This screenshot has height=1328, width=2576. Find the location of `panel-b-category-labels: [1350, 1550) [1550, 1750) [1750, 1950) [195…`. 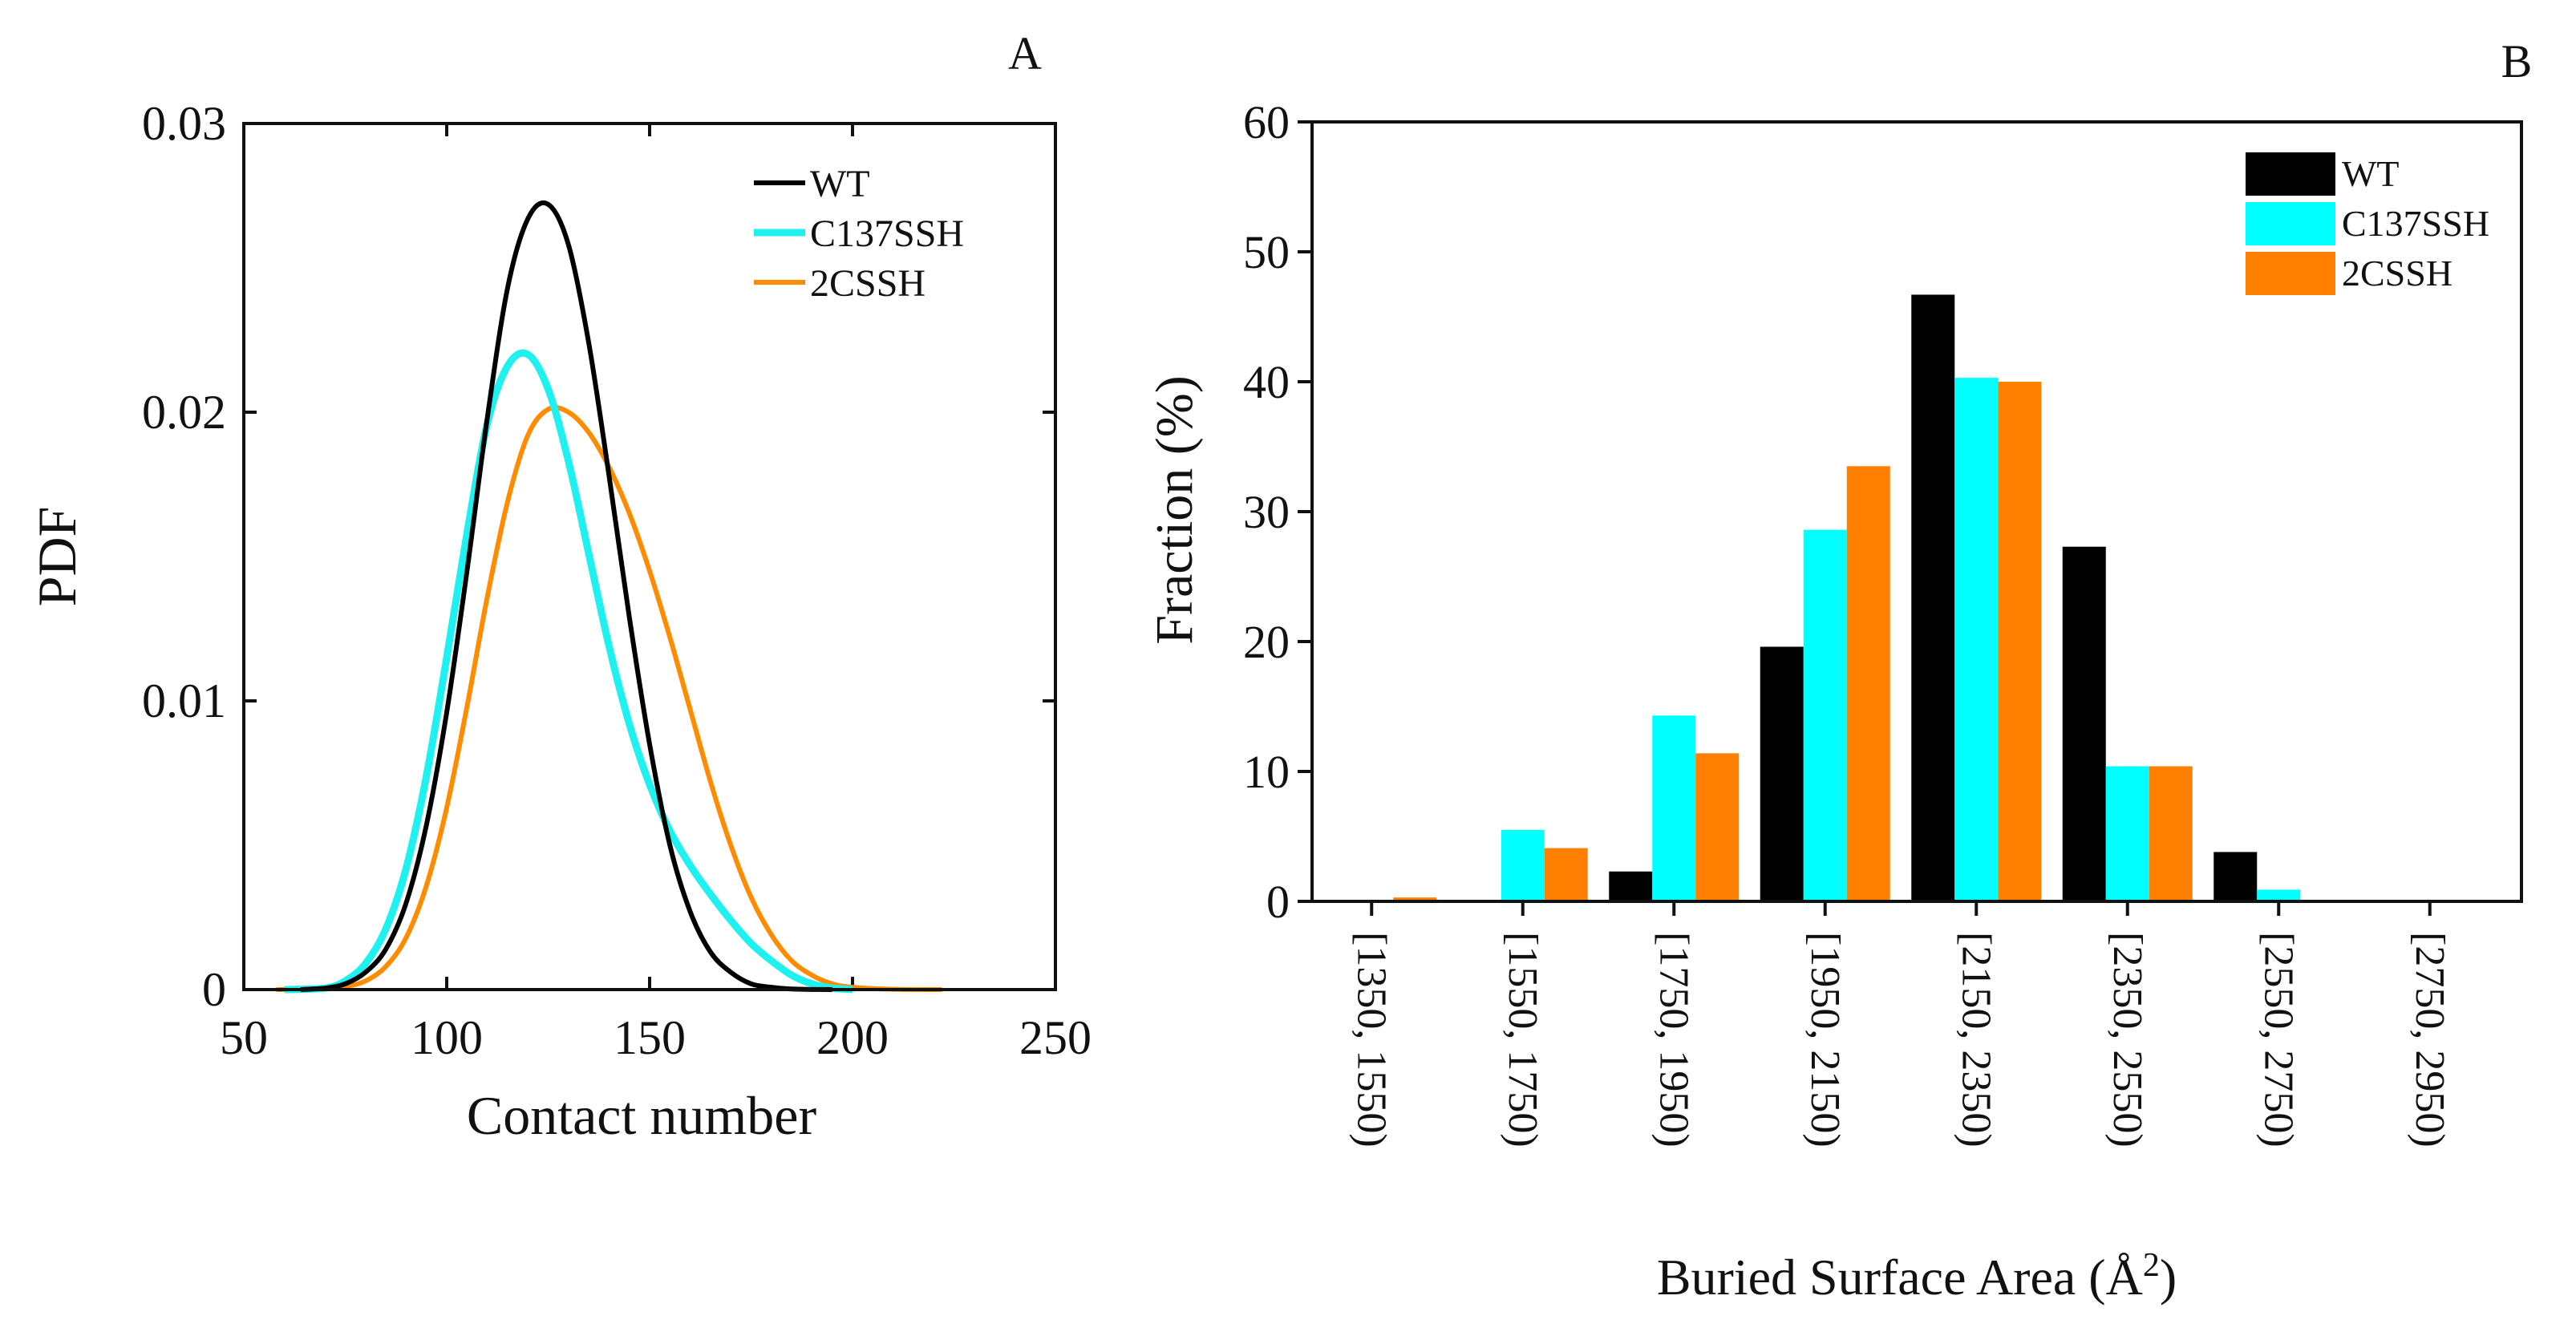

panel-b-category-labels: [1350, 1550) [1550, 1750) [1750, 1950) [195… is located at coordinates (1900, 1040).